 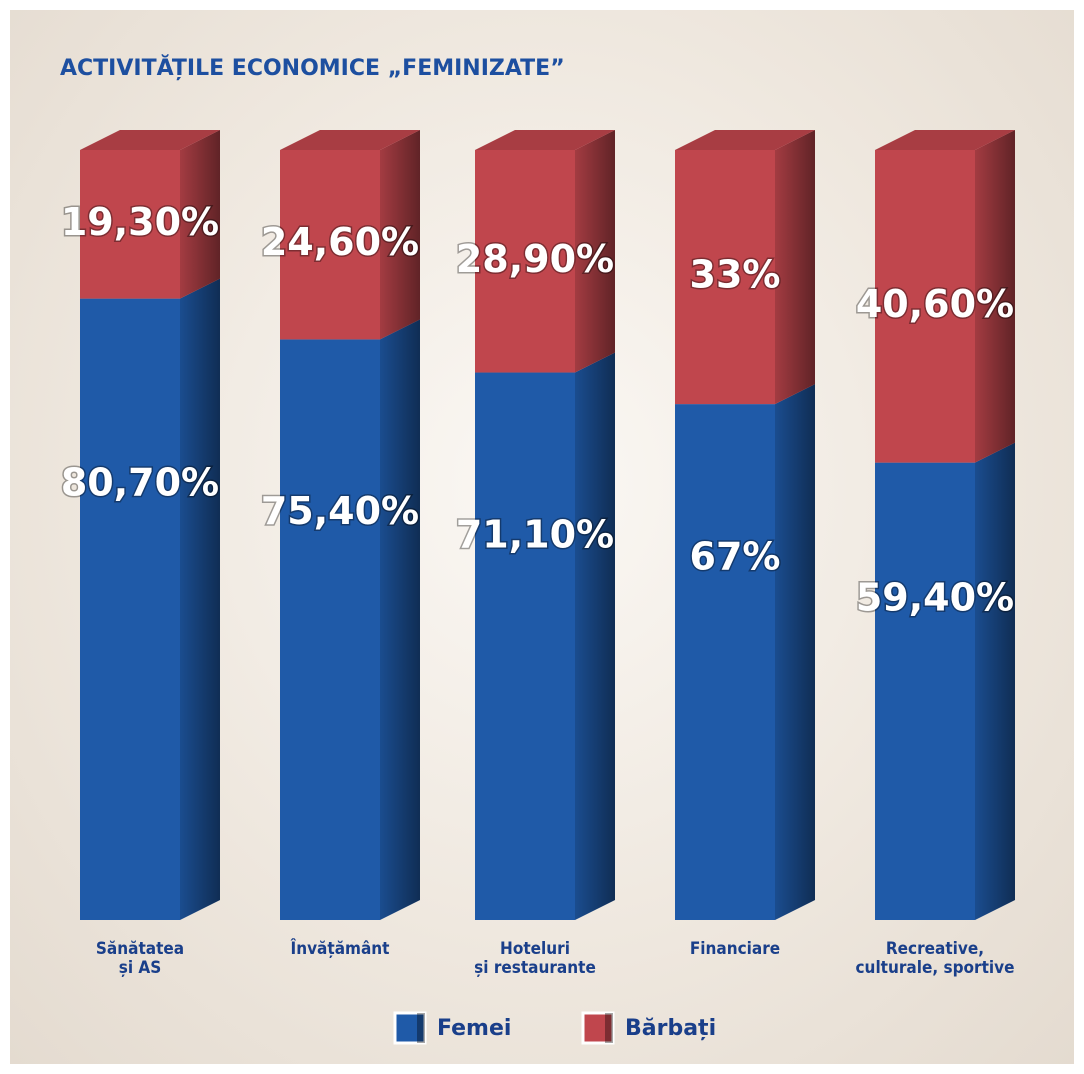 I want to click on value-label: 71,10%, so click(x=535, y=534).